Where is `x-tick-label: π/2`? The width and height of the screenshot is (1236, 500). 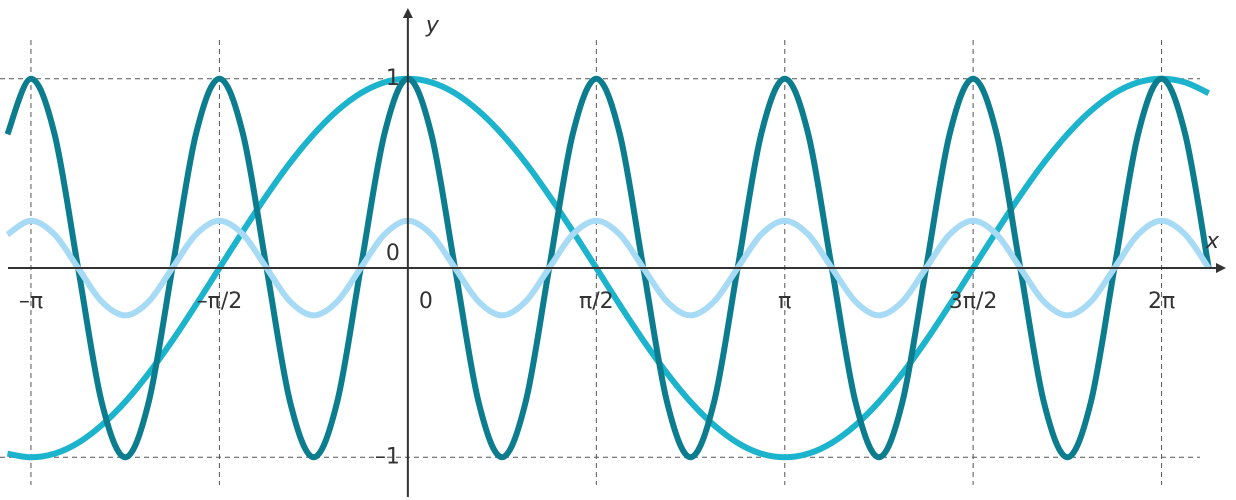 x-tick-label: π/2 is located at coordinates (596, 301).